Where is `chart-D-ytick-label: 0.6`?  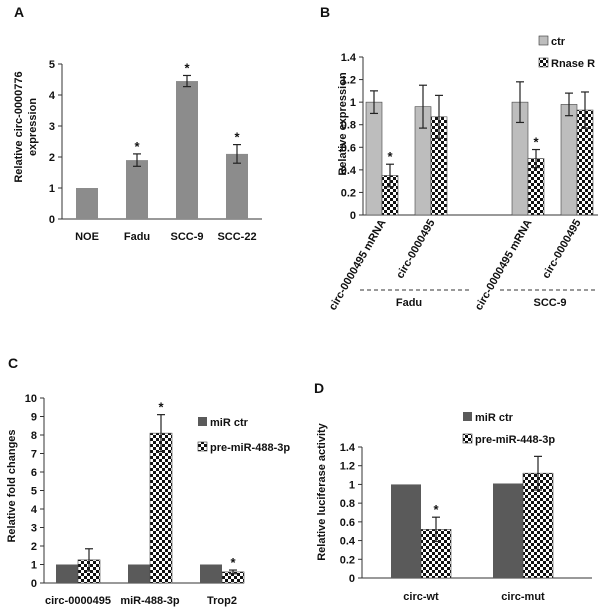
chart-D-ytick-label: 0.6 is located at coordinates (347, 523).